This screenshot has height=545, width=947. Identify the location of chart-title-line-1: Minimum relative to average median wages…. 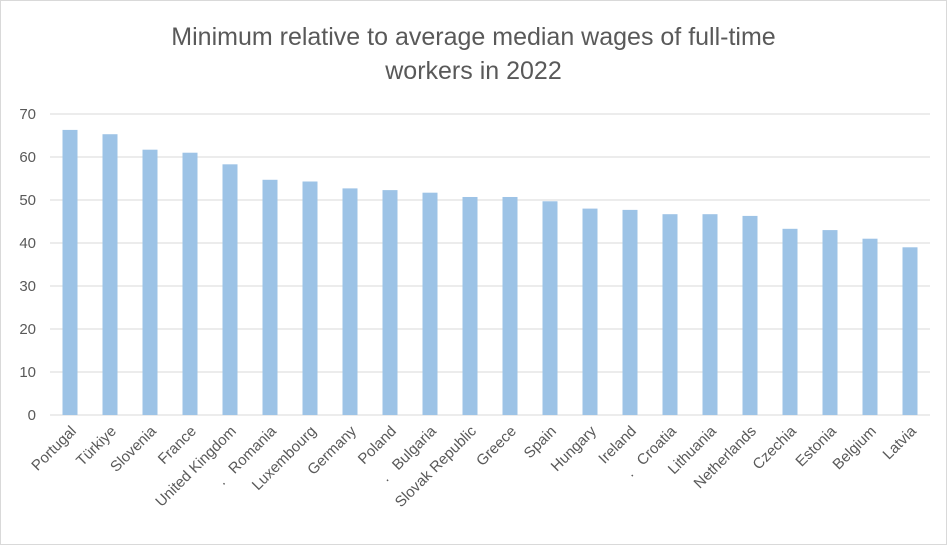
(473, 37).